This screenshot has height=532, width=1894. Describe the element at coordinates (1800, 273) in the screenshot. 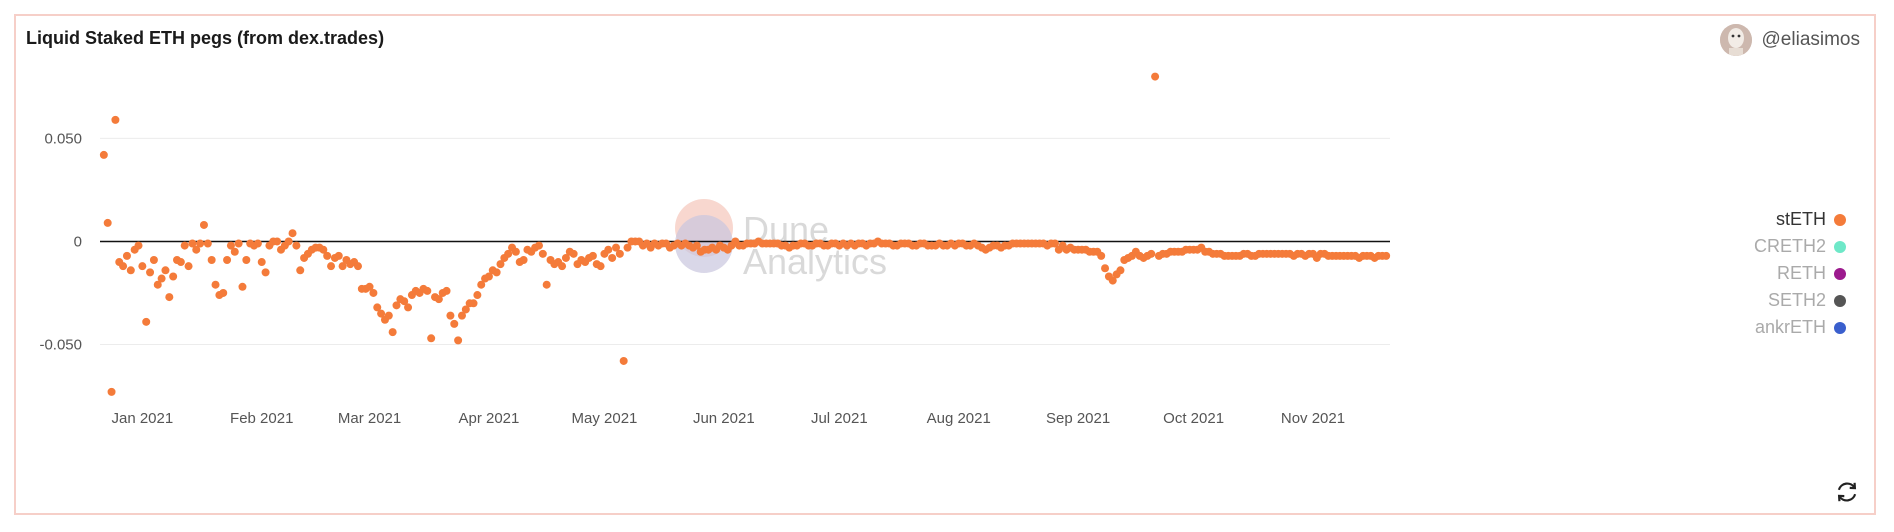

I see `legend-item-reth: RETH` at that location.